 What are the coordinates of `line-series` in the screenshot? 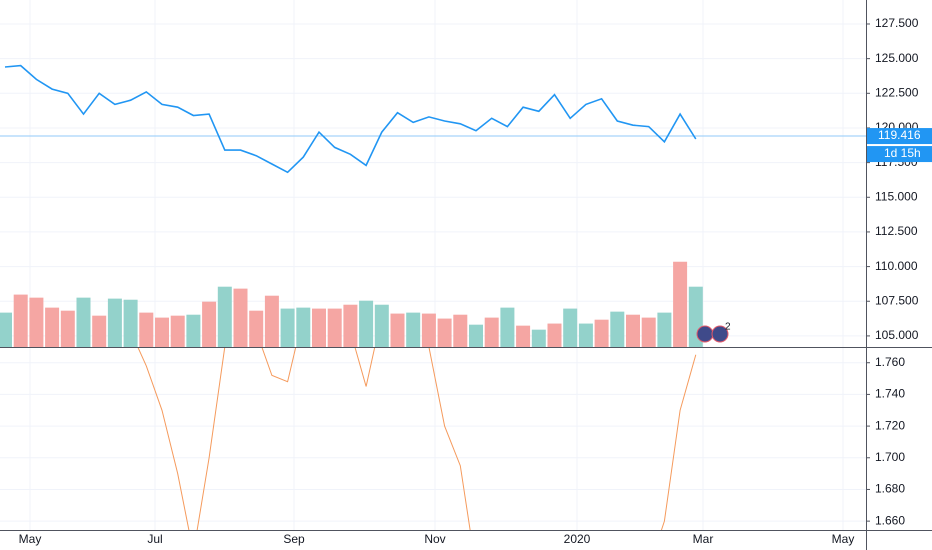 It's located at (350, 119).